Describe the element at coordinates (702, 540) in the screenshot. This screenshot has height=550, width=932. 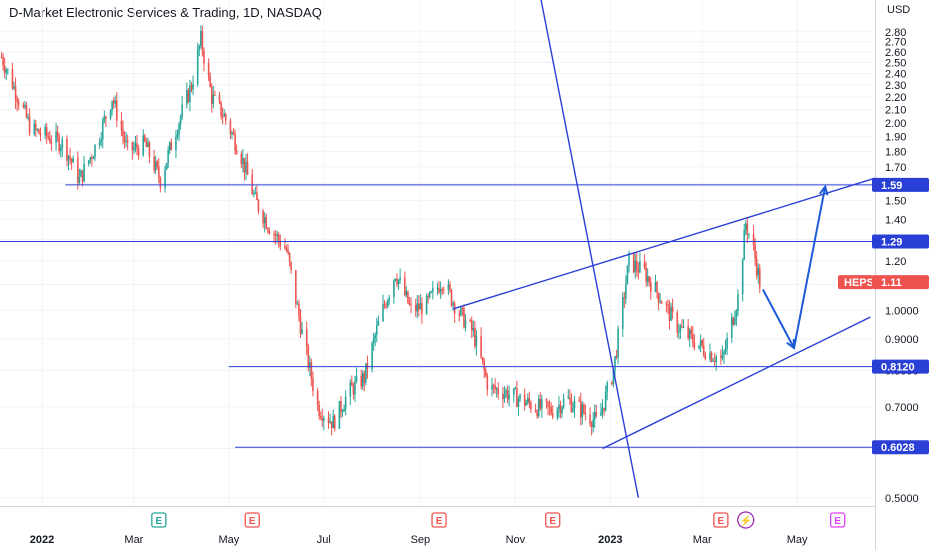
I see `time-tick-label: Mar` at that location.